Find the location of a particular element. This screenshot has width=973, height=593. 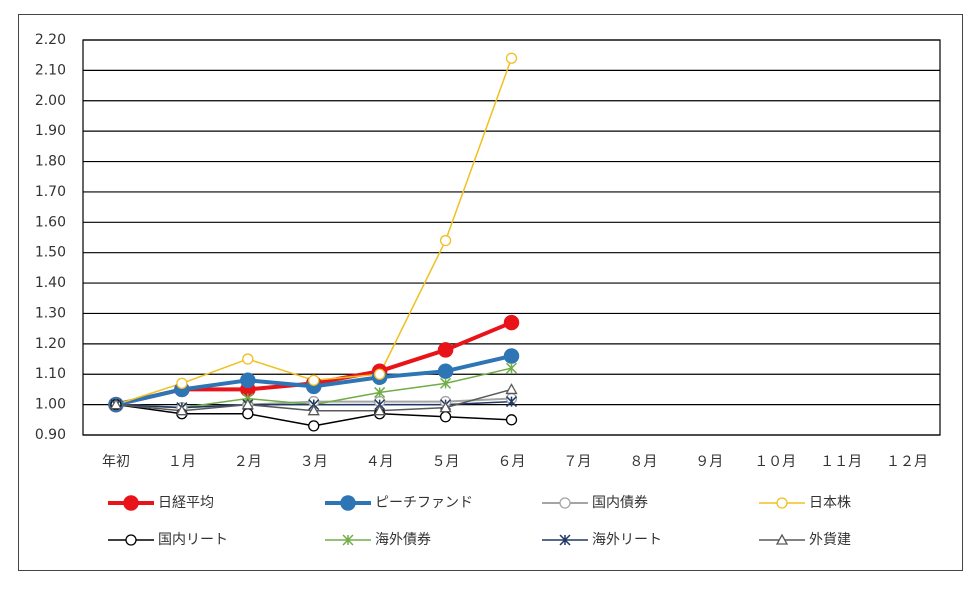

x-tick-label: ２月 is located at coordinates (248, 462).